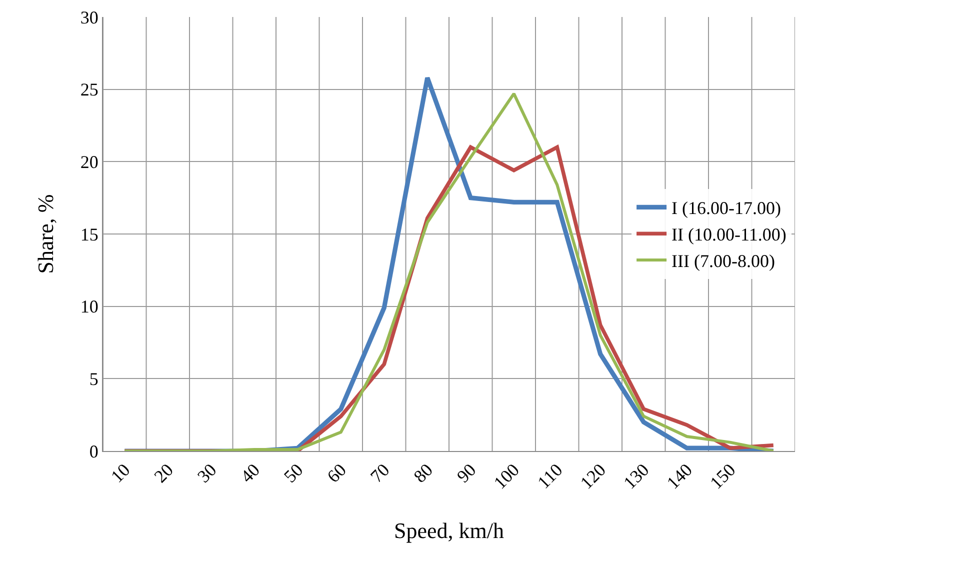 The width and height of the screenshot is (973, 577). What do you see at coordinates (727, 208) in the screenshot?
I see `legend-label: I (16.00-17.00)` at bounding box center [727, 208].